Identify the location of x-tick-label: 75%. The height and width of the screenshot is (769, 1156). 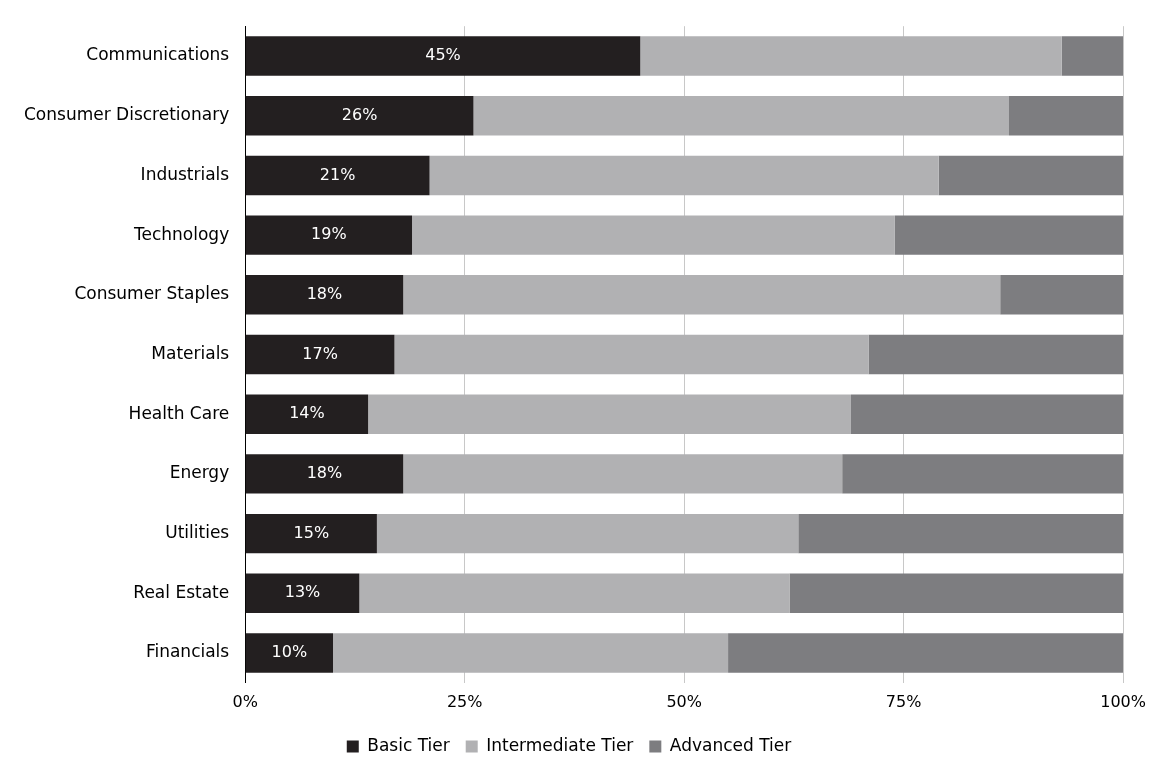
(903, 701).